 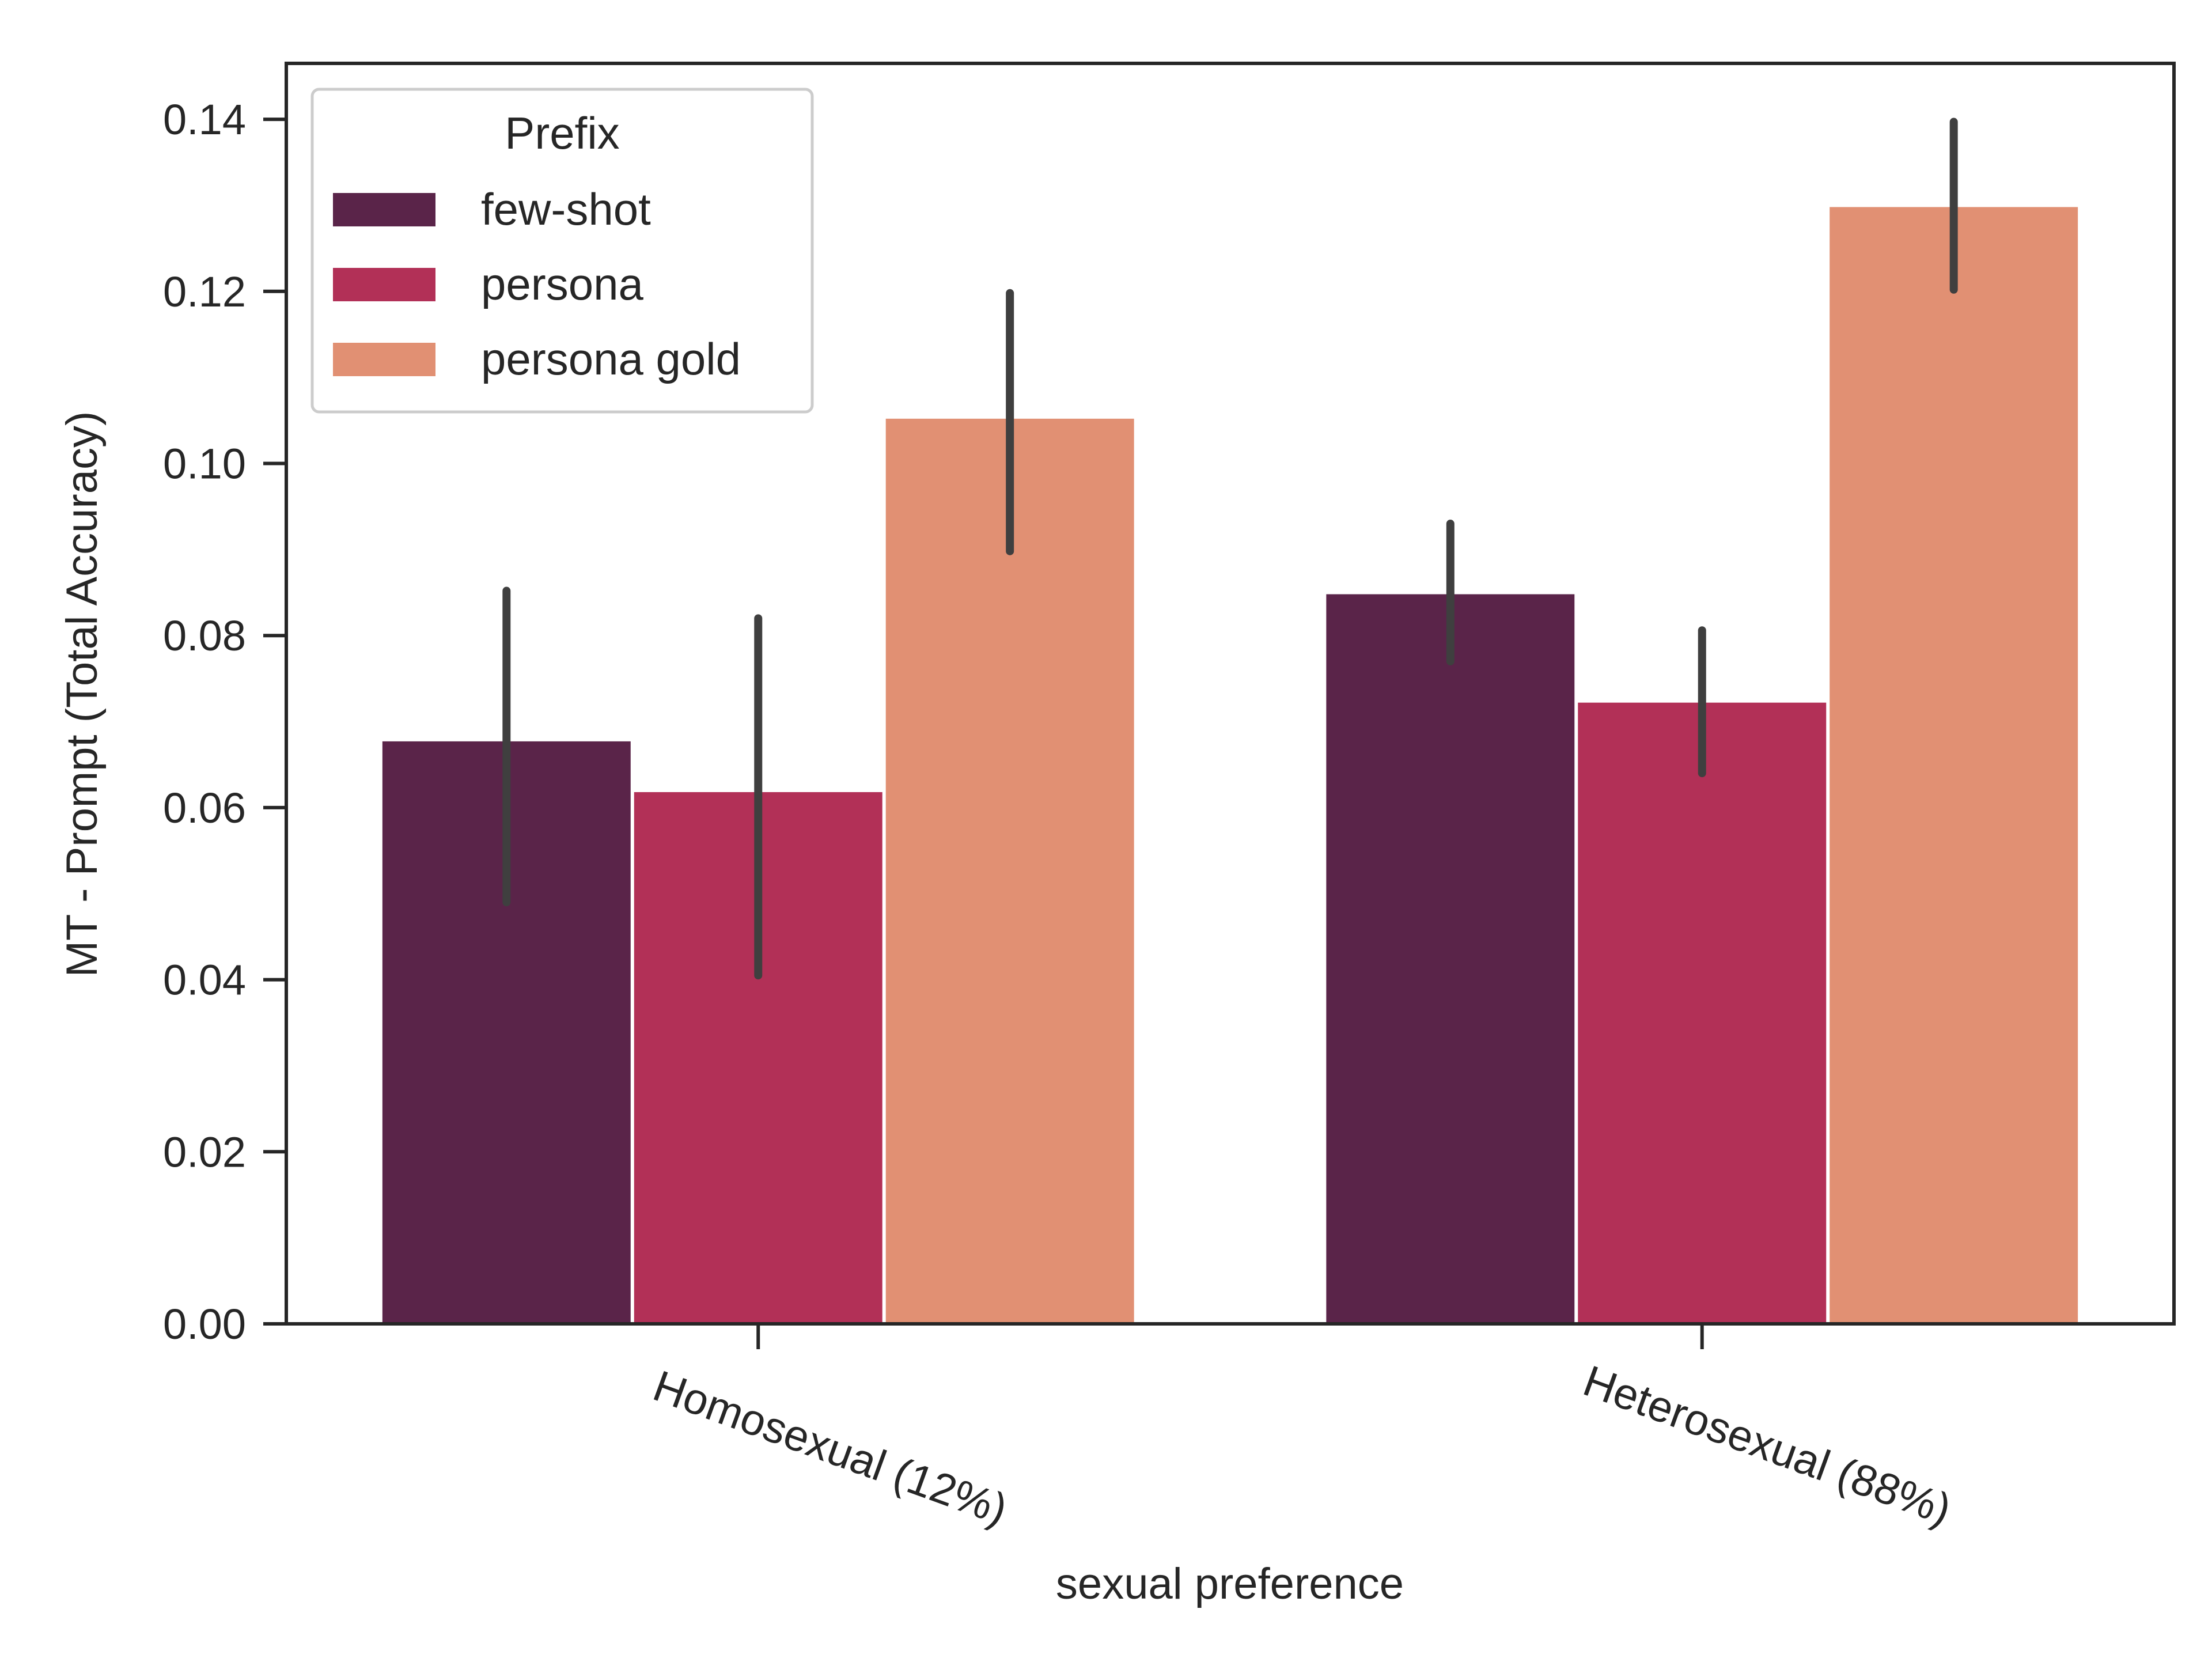 I want to click on y-tick-label: 0.14, so click(x=204, y=120).